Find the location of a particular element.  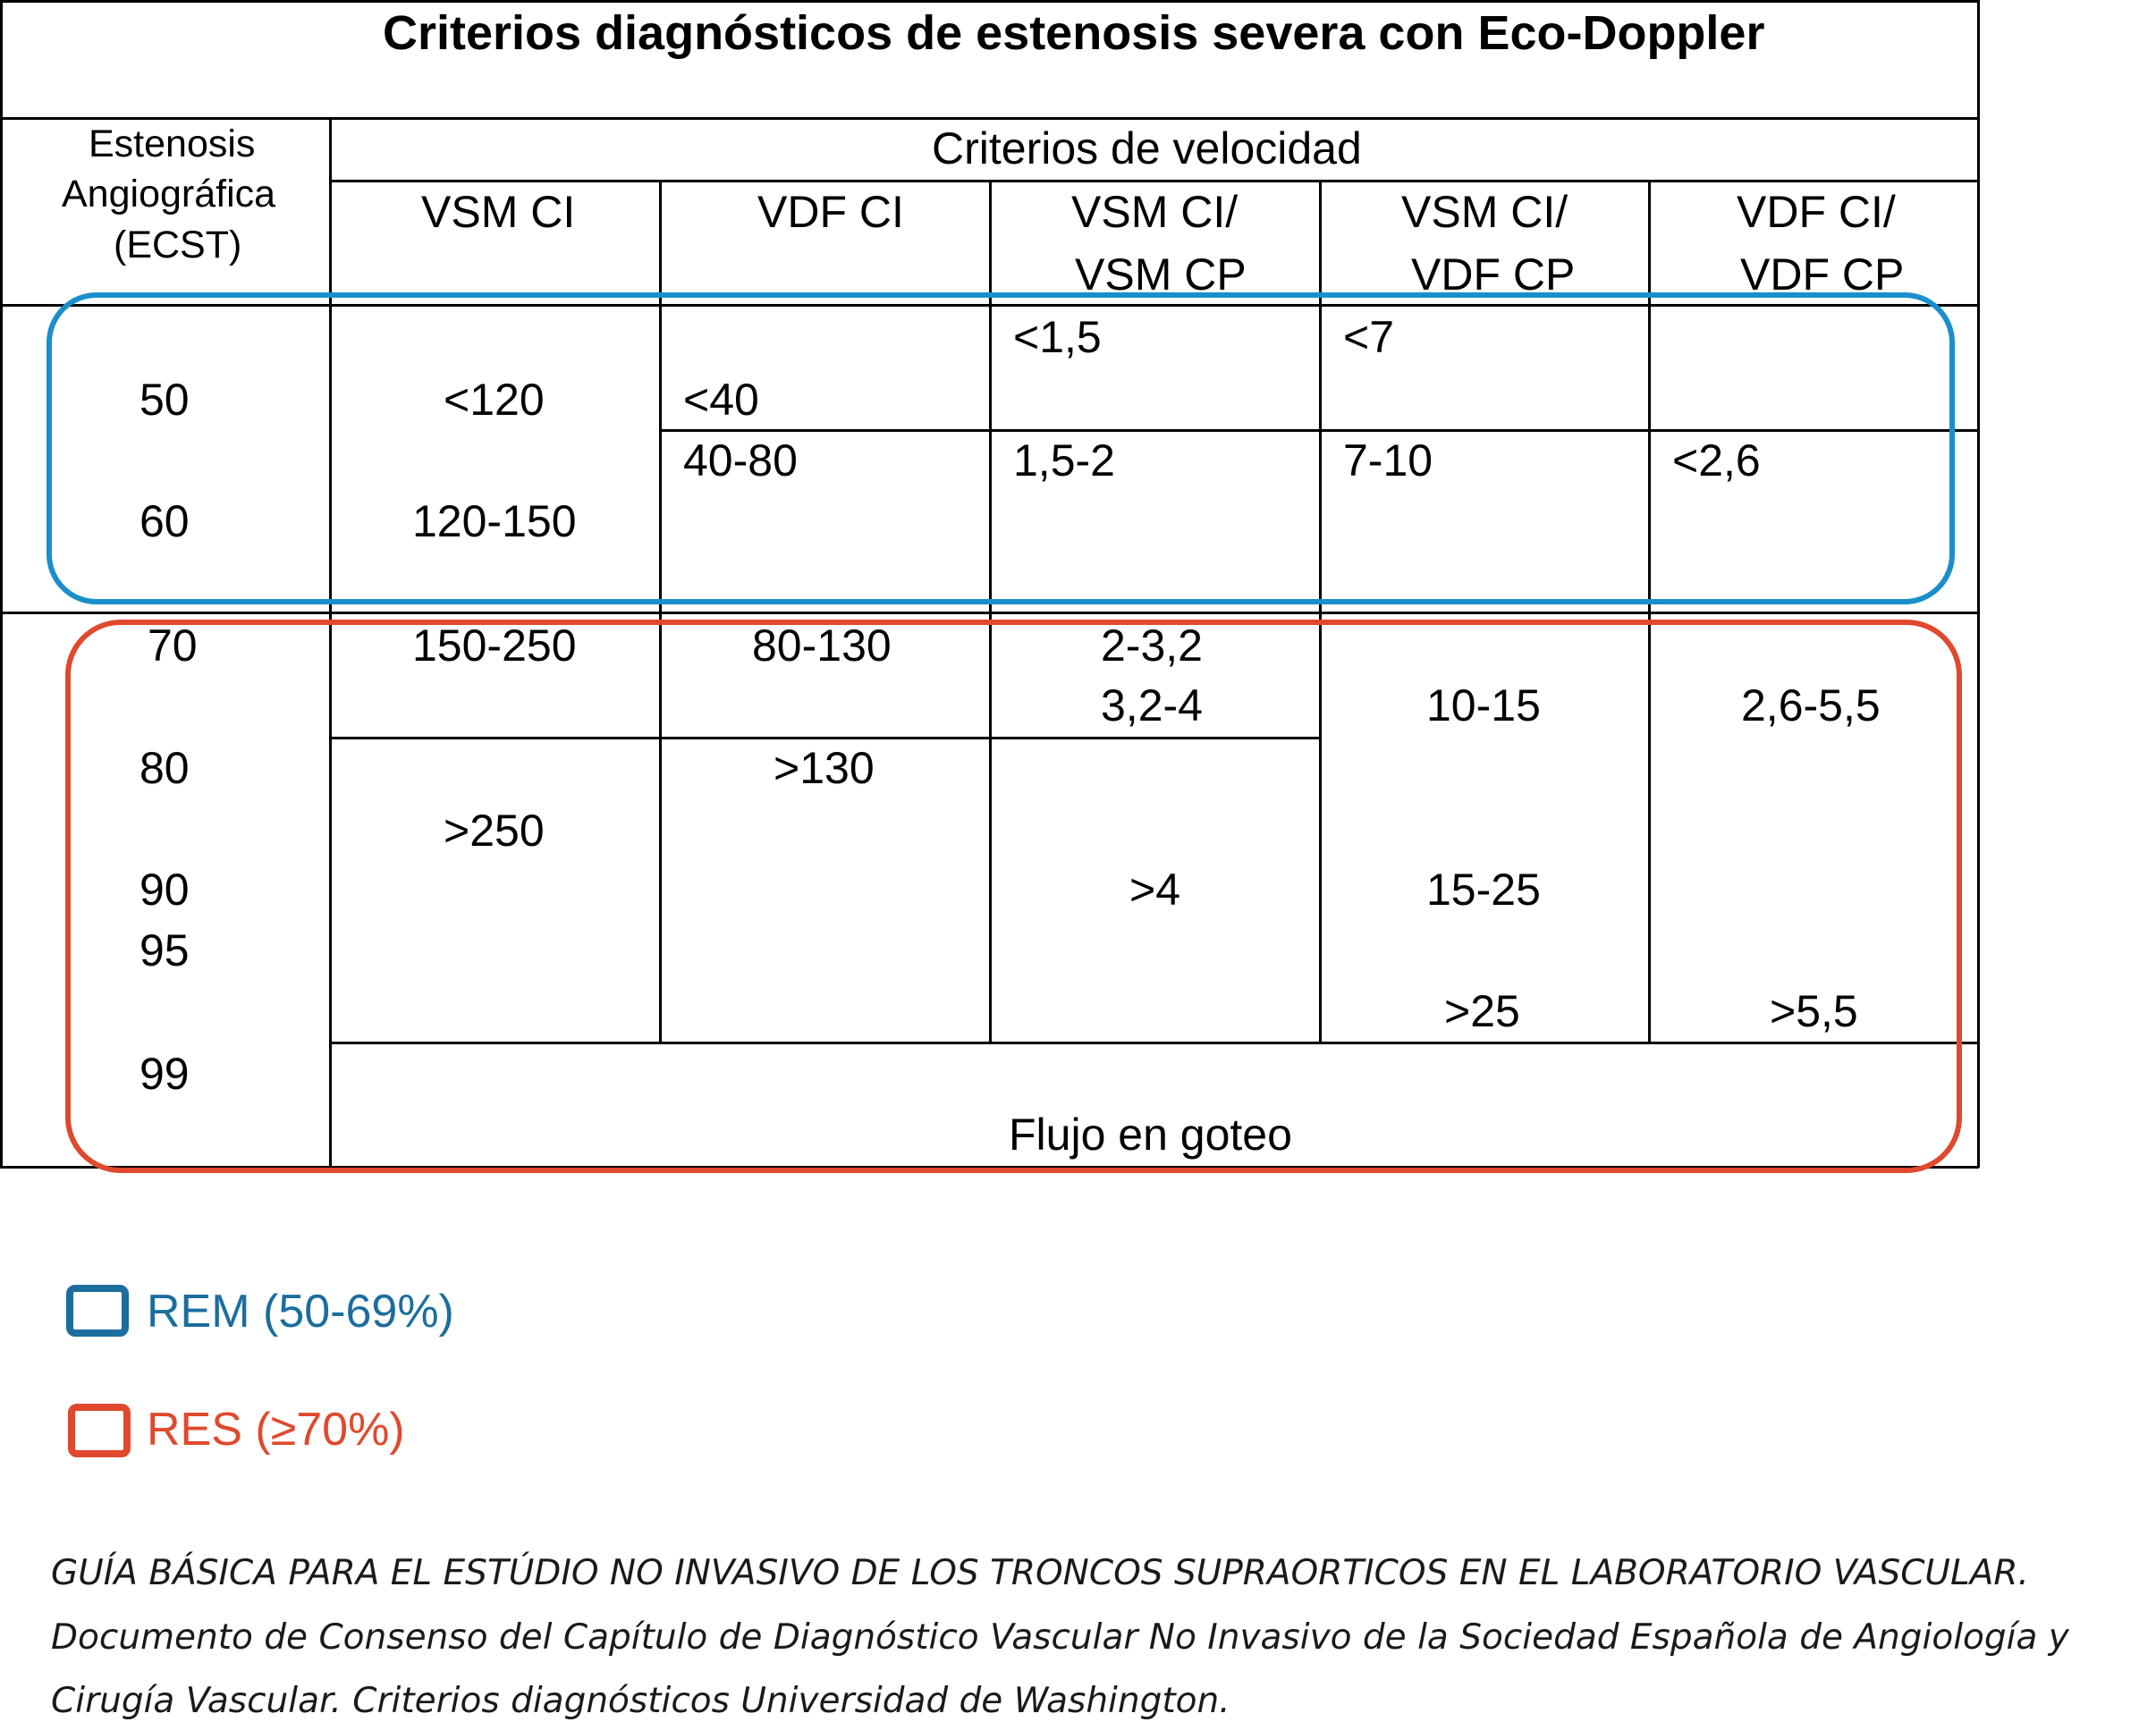

cell-vsmci-vsmcp: 2-3,2 is located at coordinates (1152, 645).